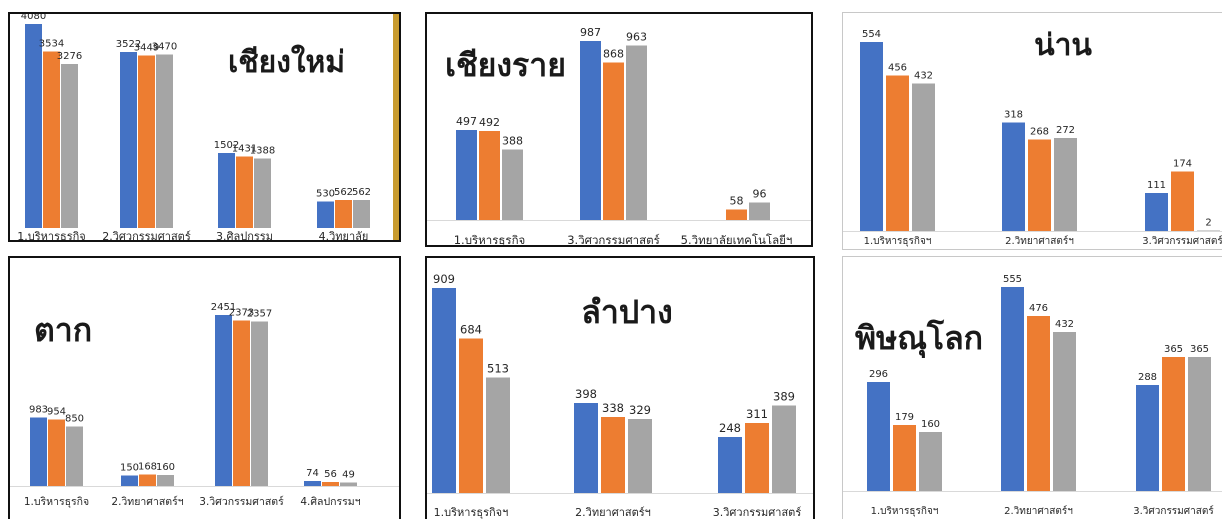 This screenshot has height=519, width=1222. Describe the element at coordinates (330, 502) in the screenshot. I see `category-tick-label: 4.ศิลปกรรมฯ` at that location.